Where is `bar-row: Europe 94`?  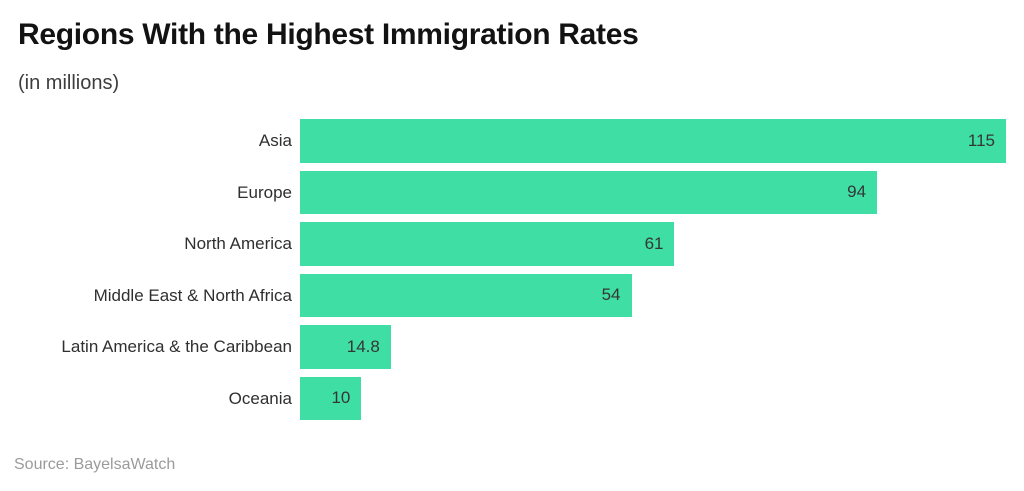
bar-row: Europe 94 is located at coordinates (503, 192).